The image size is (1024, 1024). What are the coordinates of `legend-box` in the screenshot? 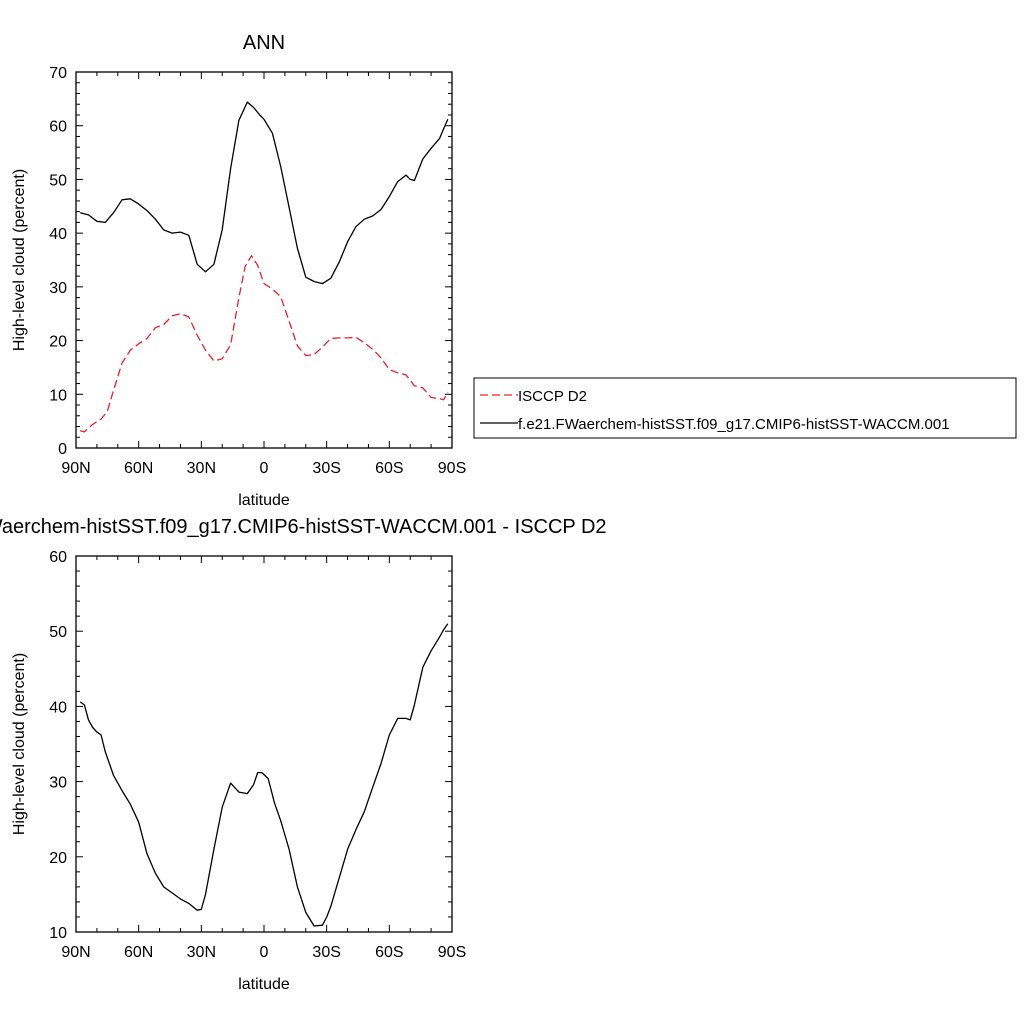 It's located at (745, 408).